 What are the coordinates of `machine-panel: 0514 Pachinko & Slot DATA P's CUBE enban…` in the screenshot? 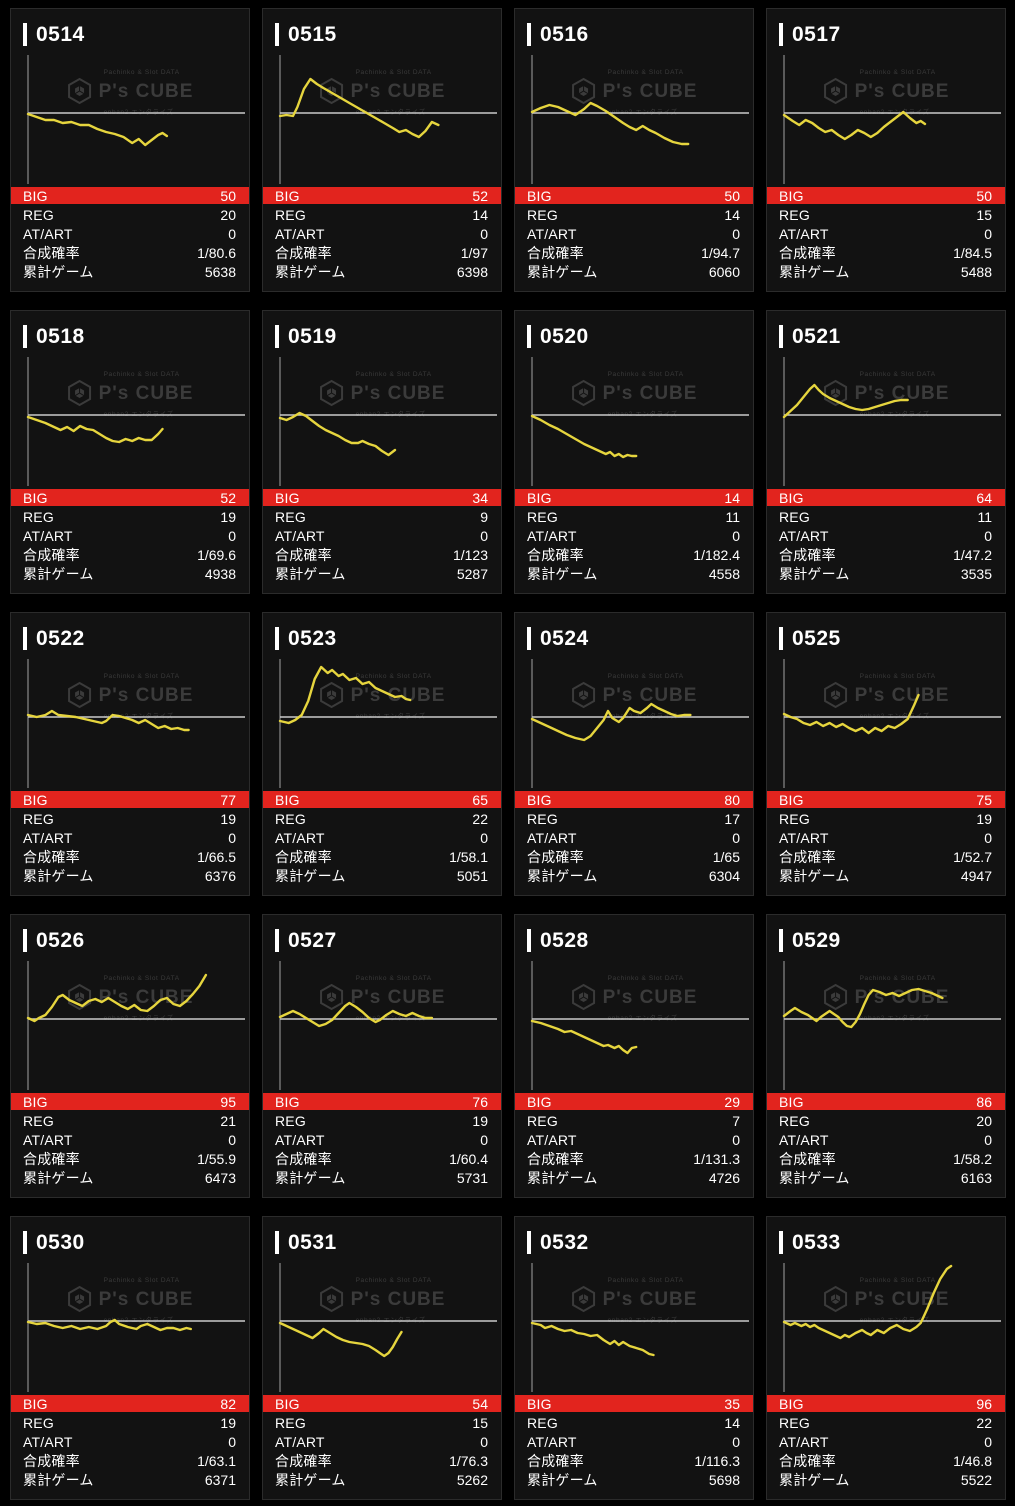 It's located at (130, 150).